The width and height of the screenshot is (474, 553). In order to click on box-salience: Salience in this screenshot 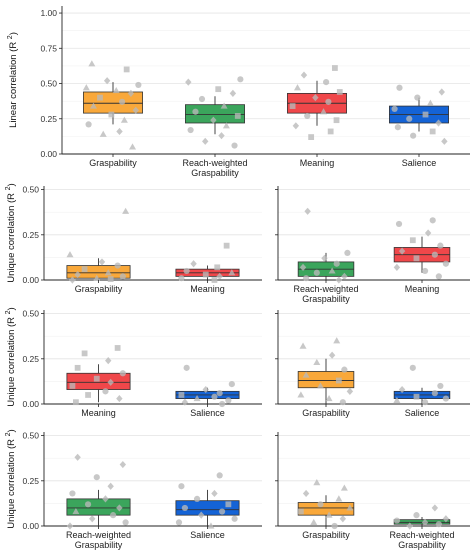, I will do `click(419, 126)`.